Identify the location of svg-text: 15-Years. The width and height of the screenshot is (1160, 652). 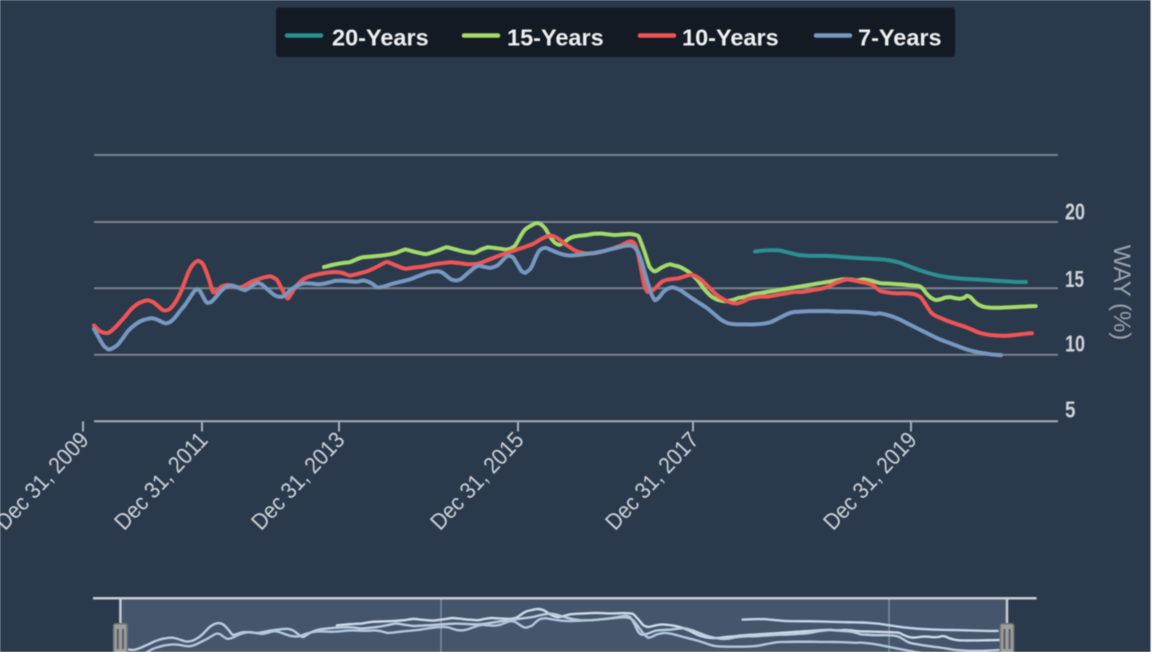
(555, 37).